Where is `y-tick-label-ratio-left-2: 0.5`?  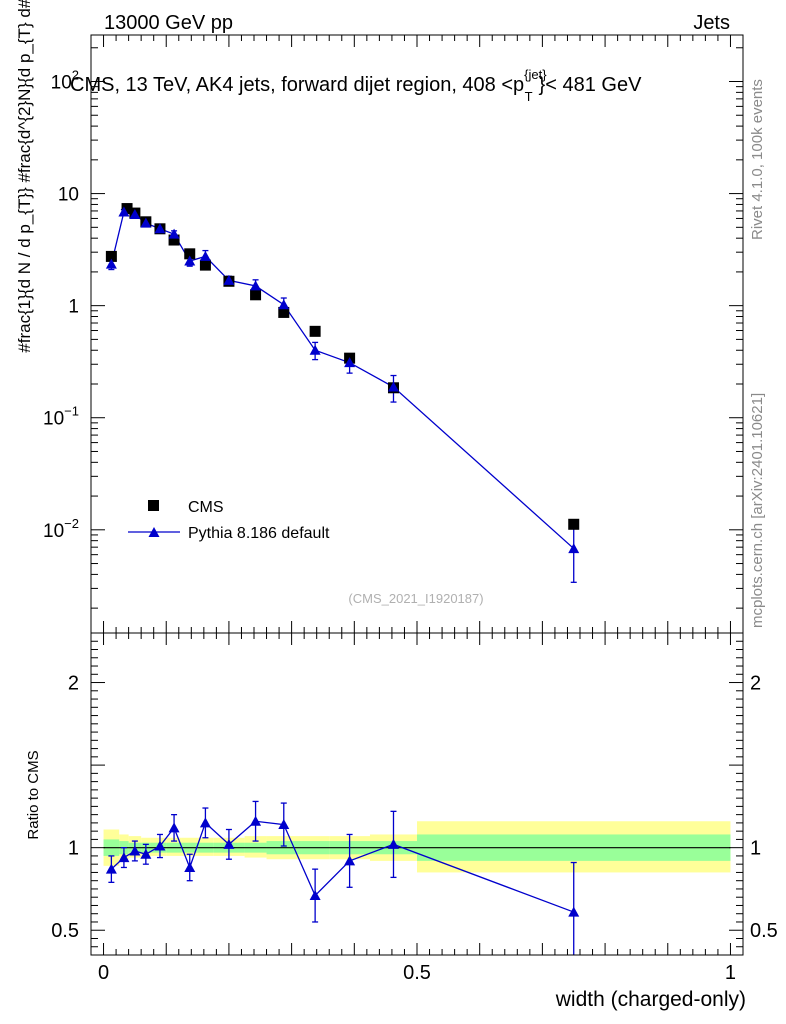 y-tick-label-ratio-left-2: 0.5 is located at coordinates (65, 931).